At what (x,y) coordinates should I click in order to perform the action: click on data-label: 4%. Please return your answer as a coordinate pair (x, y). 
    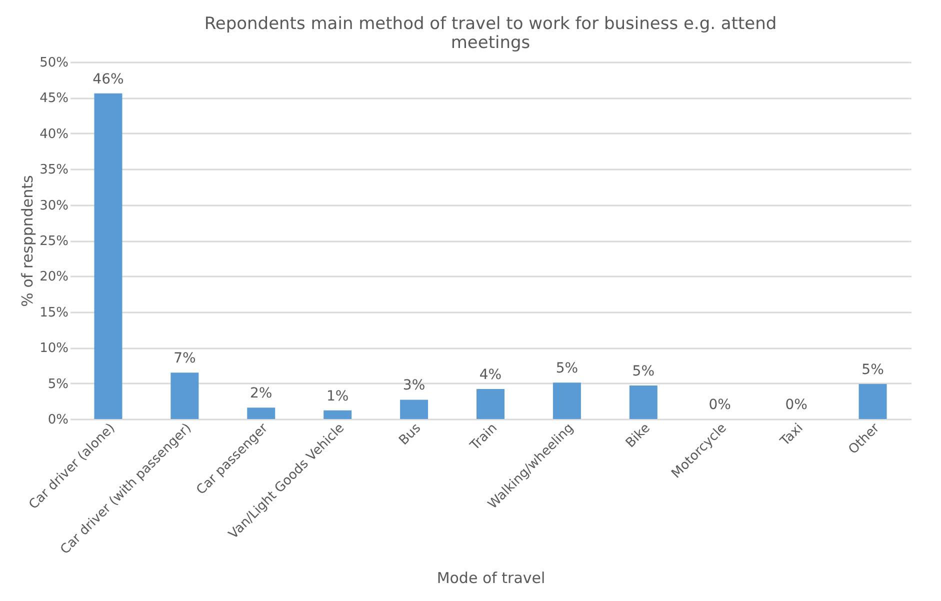
    Looking at the image, I should click on (490, 375).